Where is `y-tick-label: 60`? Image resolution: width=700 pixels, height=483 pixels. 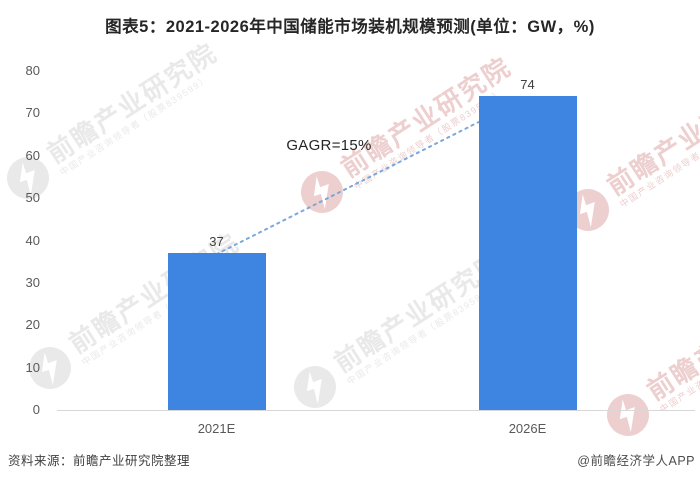
y-tick-label: 60 is located at coordinates (32, 155).